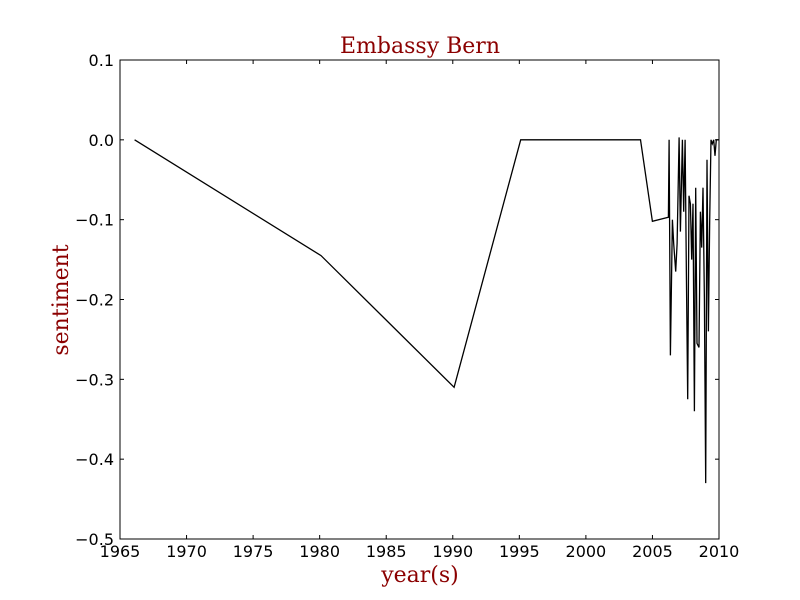 The height and width of the screenshot is (600, 800). I want to click on x-tick-label: 2000, so click(586, 551).